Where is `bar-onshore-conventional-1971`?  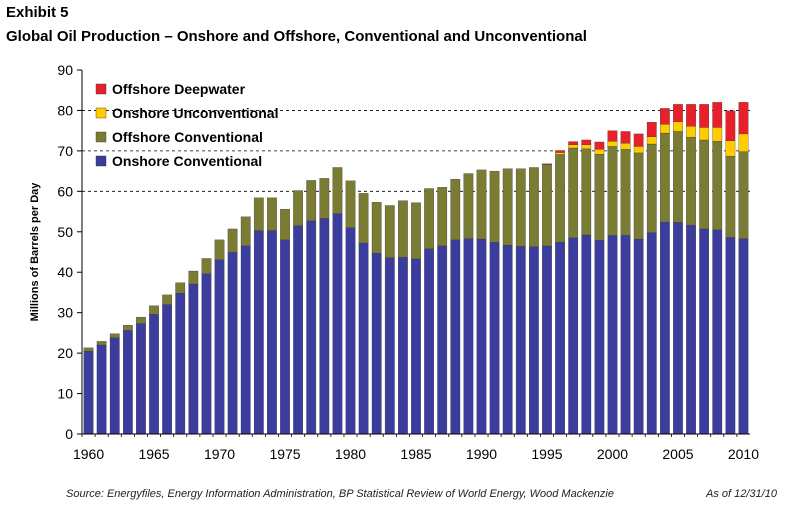
bar-onshore-conventional-1971 is located at coordinates (232, 343).